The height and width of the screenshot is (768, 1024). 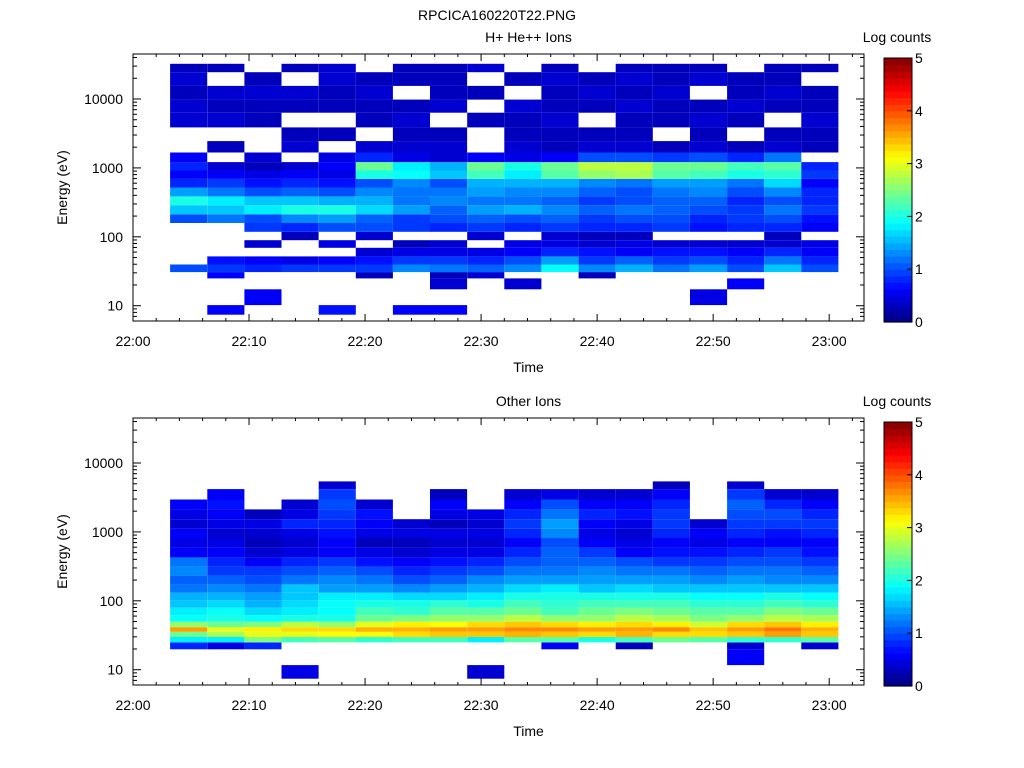 I want to click on colorbar: 0 1 2 3 4 5 Log counts, so click(x=897, y=179).